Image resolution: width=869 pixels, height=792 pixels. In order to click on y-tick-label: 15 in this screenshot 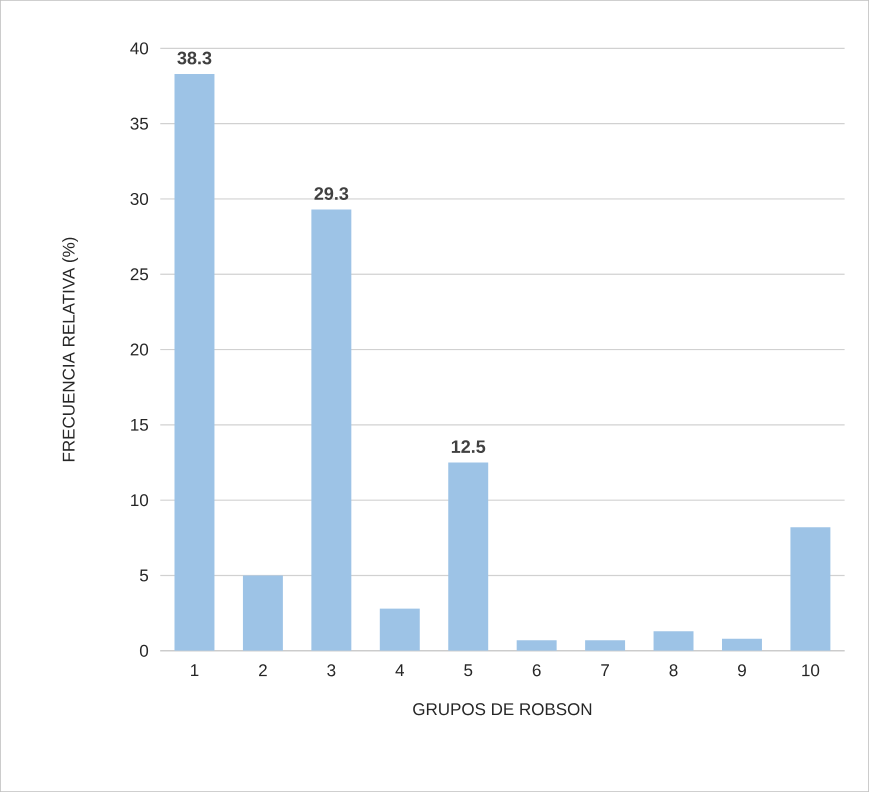, I will do `click(139, 424)`.